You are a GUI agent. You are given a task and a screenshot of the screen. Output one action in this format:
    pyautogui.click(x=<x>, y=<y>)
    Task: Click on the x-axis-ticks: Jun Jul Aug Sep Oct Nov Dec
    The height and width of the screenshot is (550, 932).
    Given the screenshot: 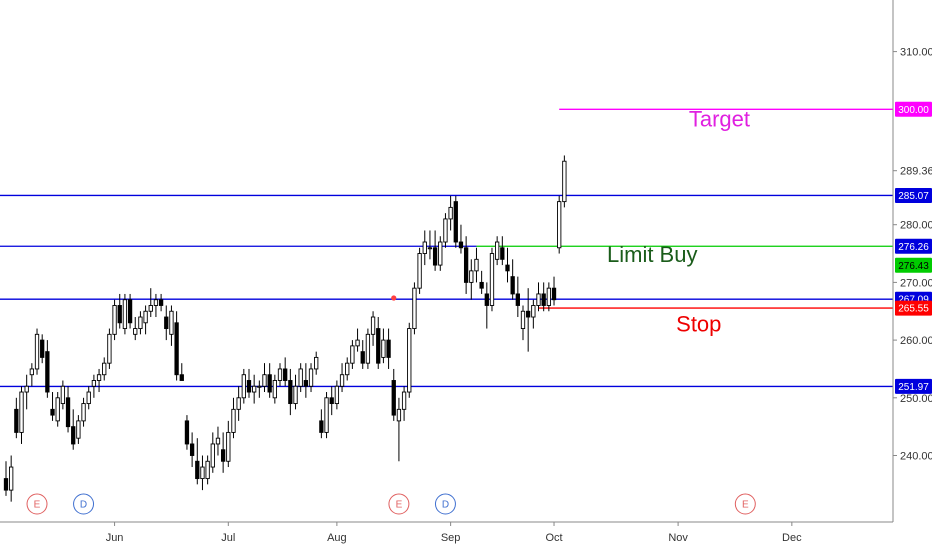 What is the action you would take?
    pyautogui.click(x=454, y=533)
    